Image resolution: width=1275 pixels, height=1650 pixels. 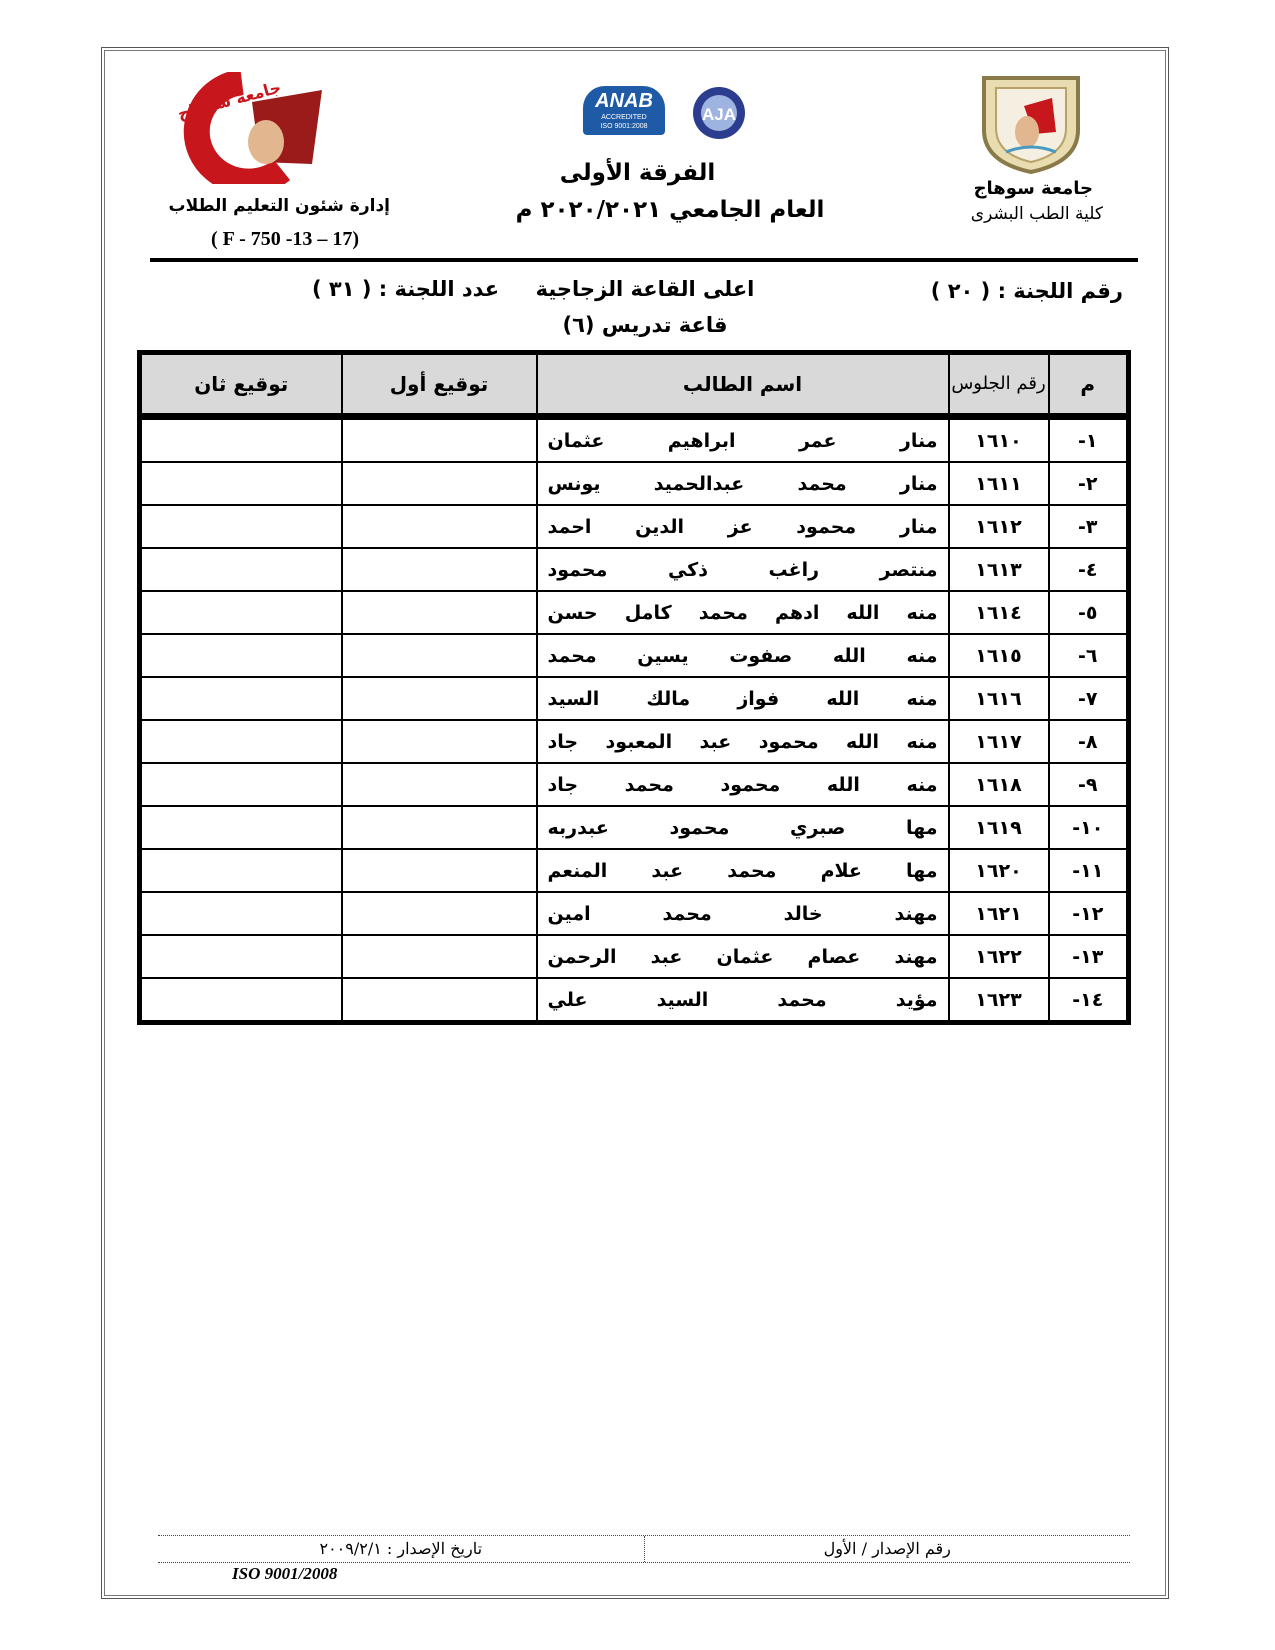 I want to click on row-index: ١-, so click(x=1088, y=439).